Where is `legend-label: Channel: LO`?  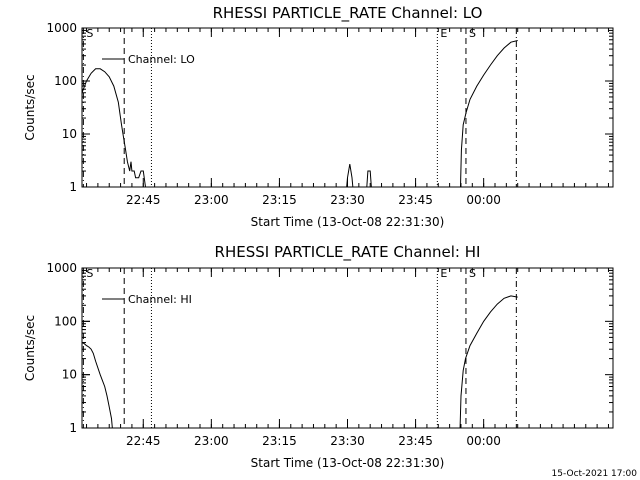
legend-label: Channel: LO is located at coordinates (161, 59).